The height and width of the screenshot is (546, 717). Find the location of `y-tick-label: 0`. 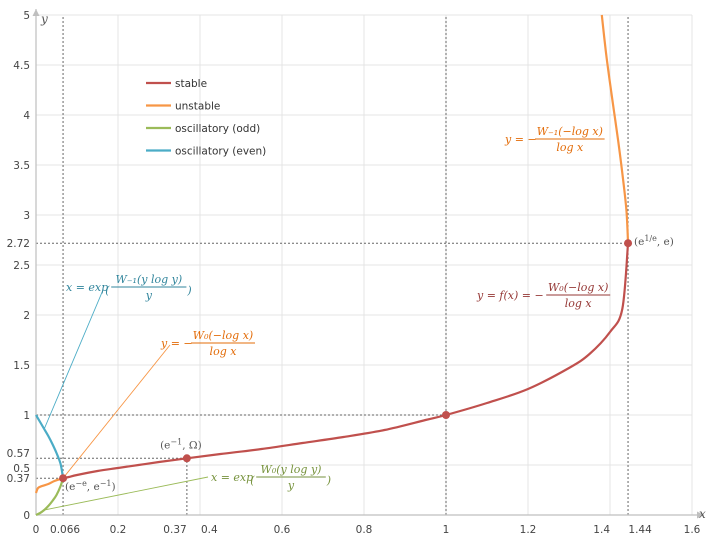

y-tick-label: 0 is located at coordinates (26, 516).